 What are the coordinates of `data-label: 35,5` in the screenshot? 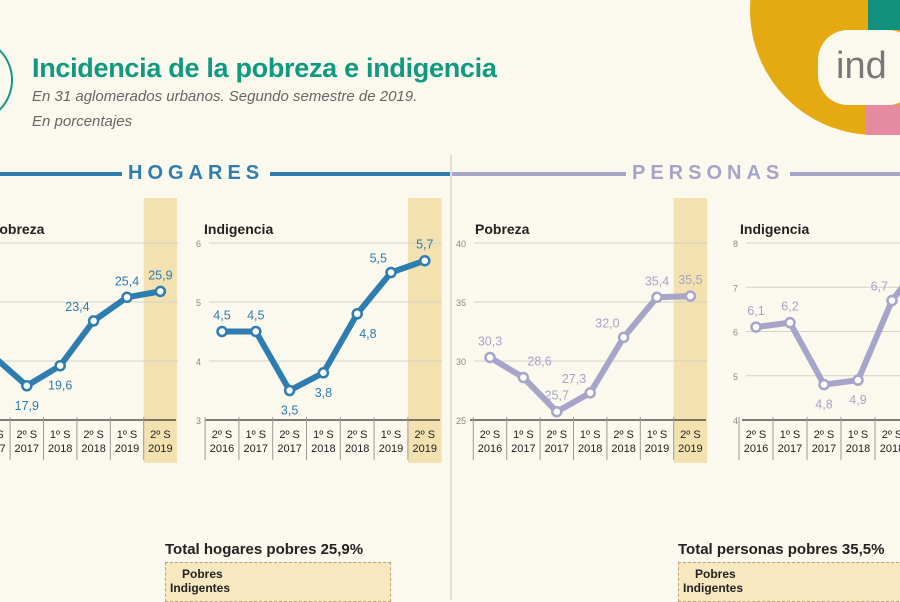 It's located at (690, 280).